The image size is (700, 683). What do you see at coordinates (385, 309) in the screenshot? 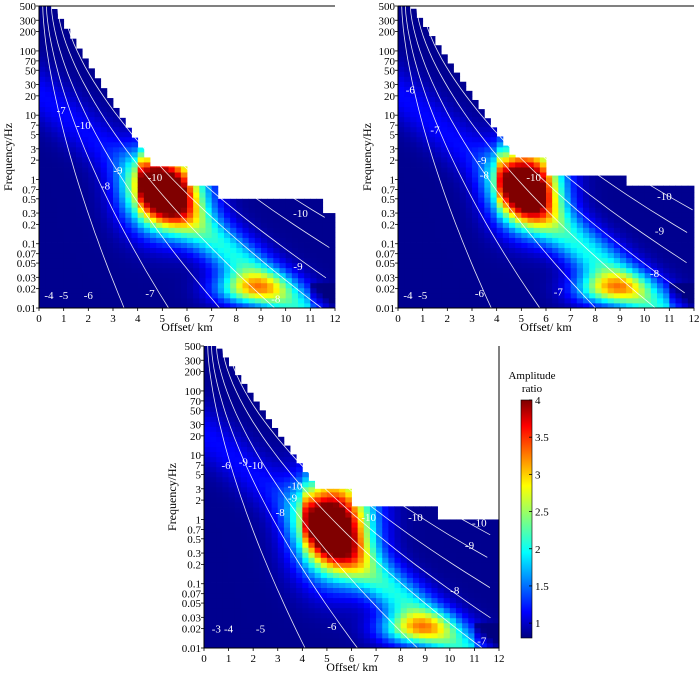
I see `y-tick-label: 0.01` at bounding box center [385, 309].